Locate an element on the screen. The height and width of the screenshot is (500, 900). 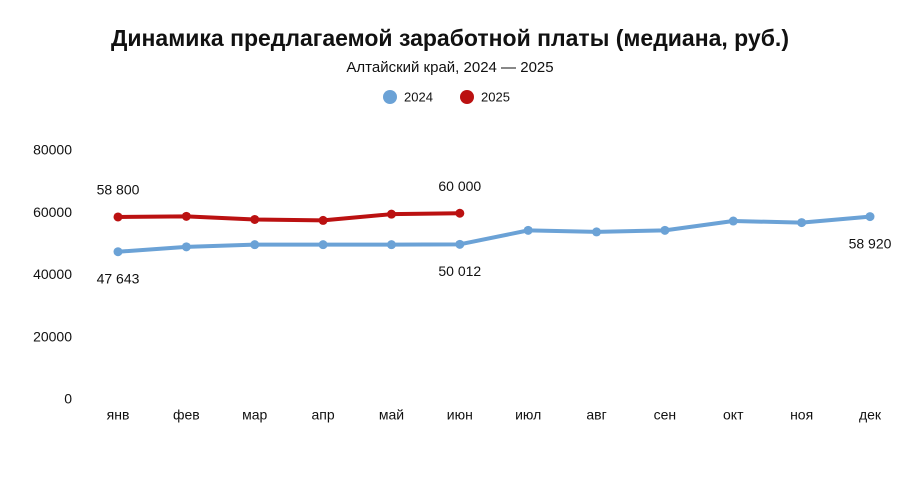
chart-subtitle: Алтайский край, 2024 — 2025 is located at coordinates (449, 67).